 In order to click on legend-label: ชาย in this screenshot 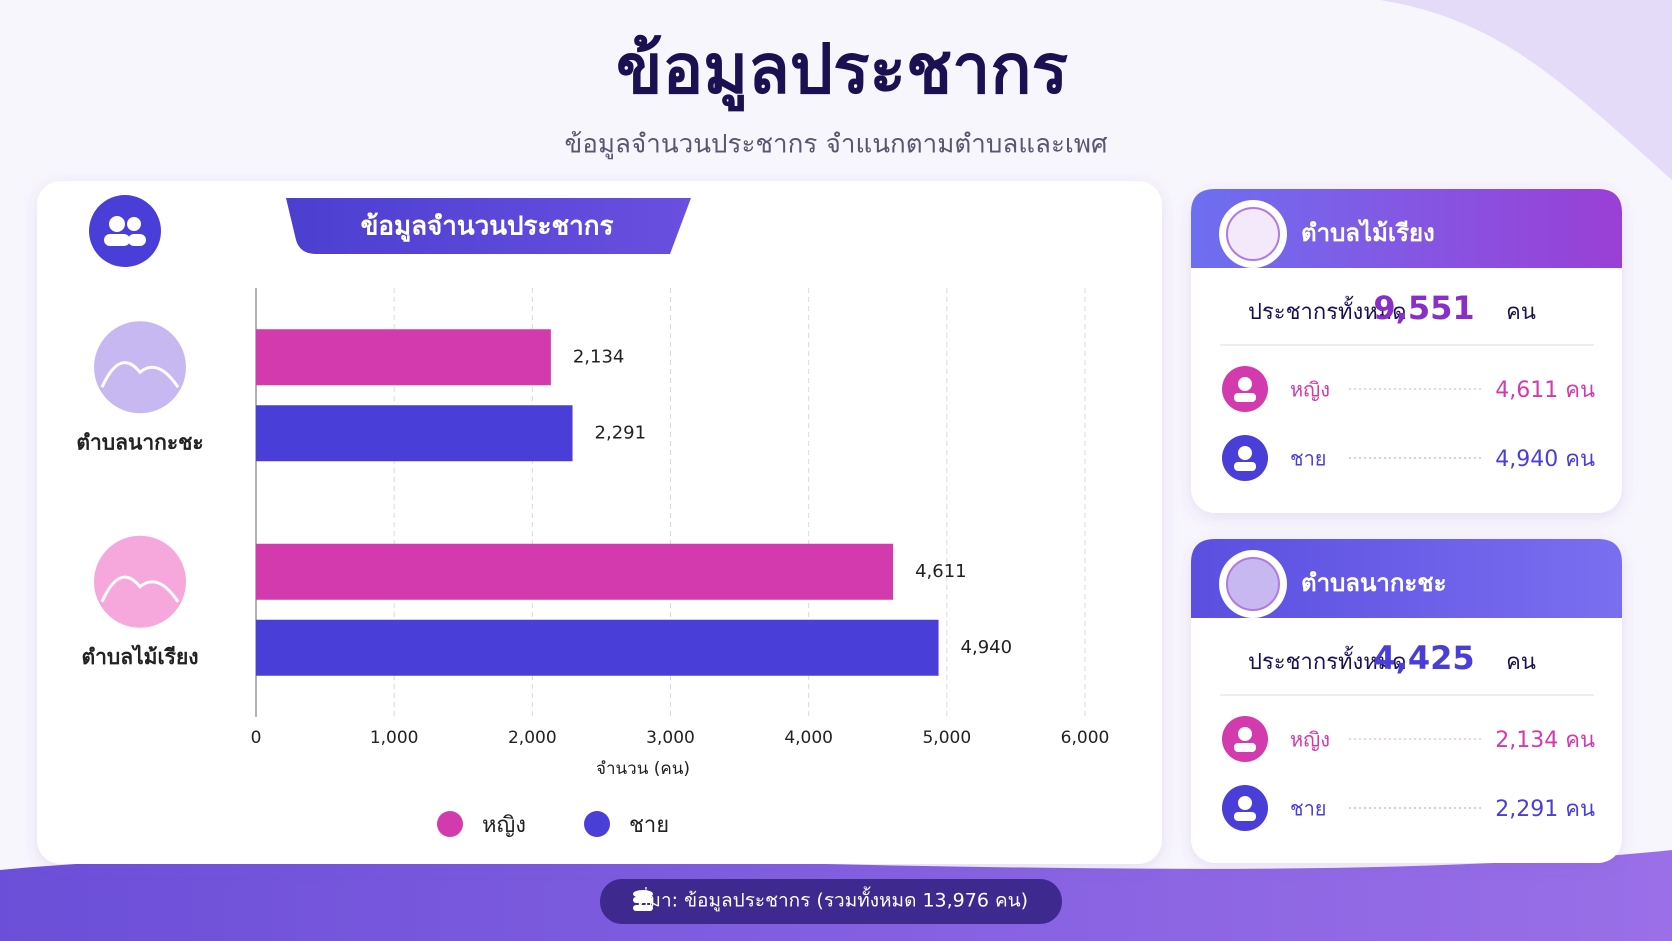, I will do `click(649, 825)`.